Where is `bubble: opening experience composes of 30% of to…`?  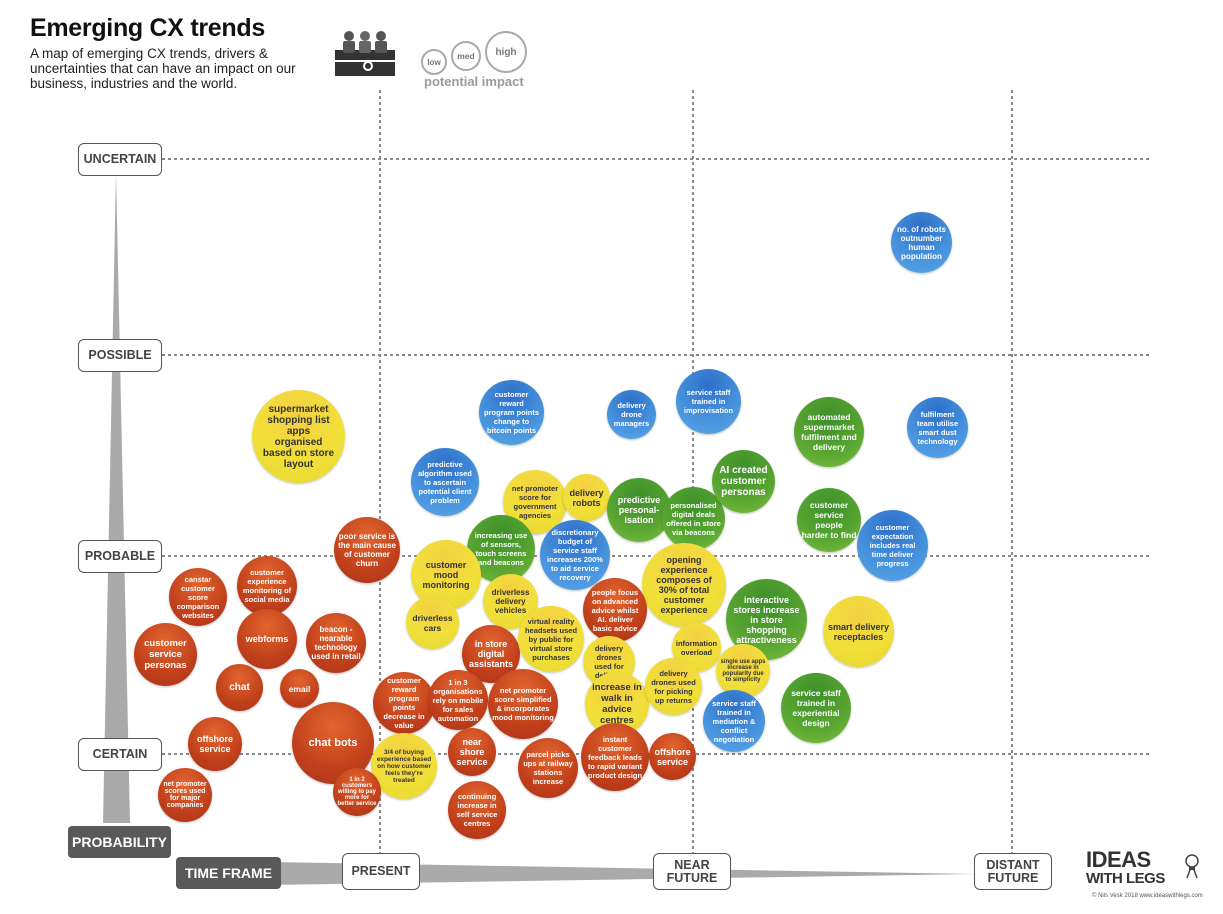 bubble: opening experience composes of 30% of to… is located at coordinates (684, 585).